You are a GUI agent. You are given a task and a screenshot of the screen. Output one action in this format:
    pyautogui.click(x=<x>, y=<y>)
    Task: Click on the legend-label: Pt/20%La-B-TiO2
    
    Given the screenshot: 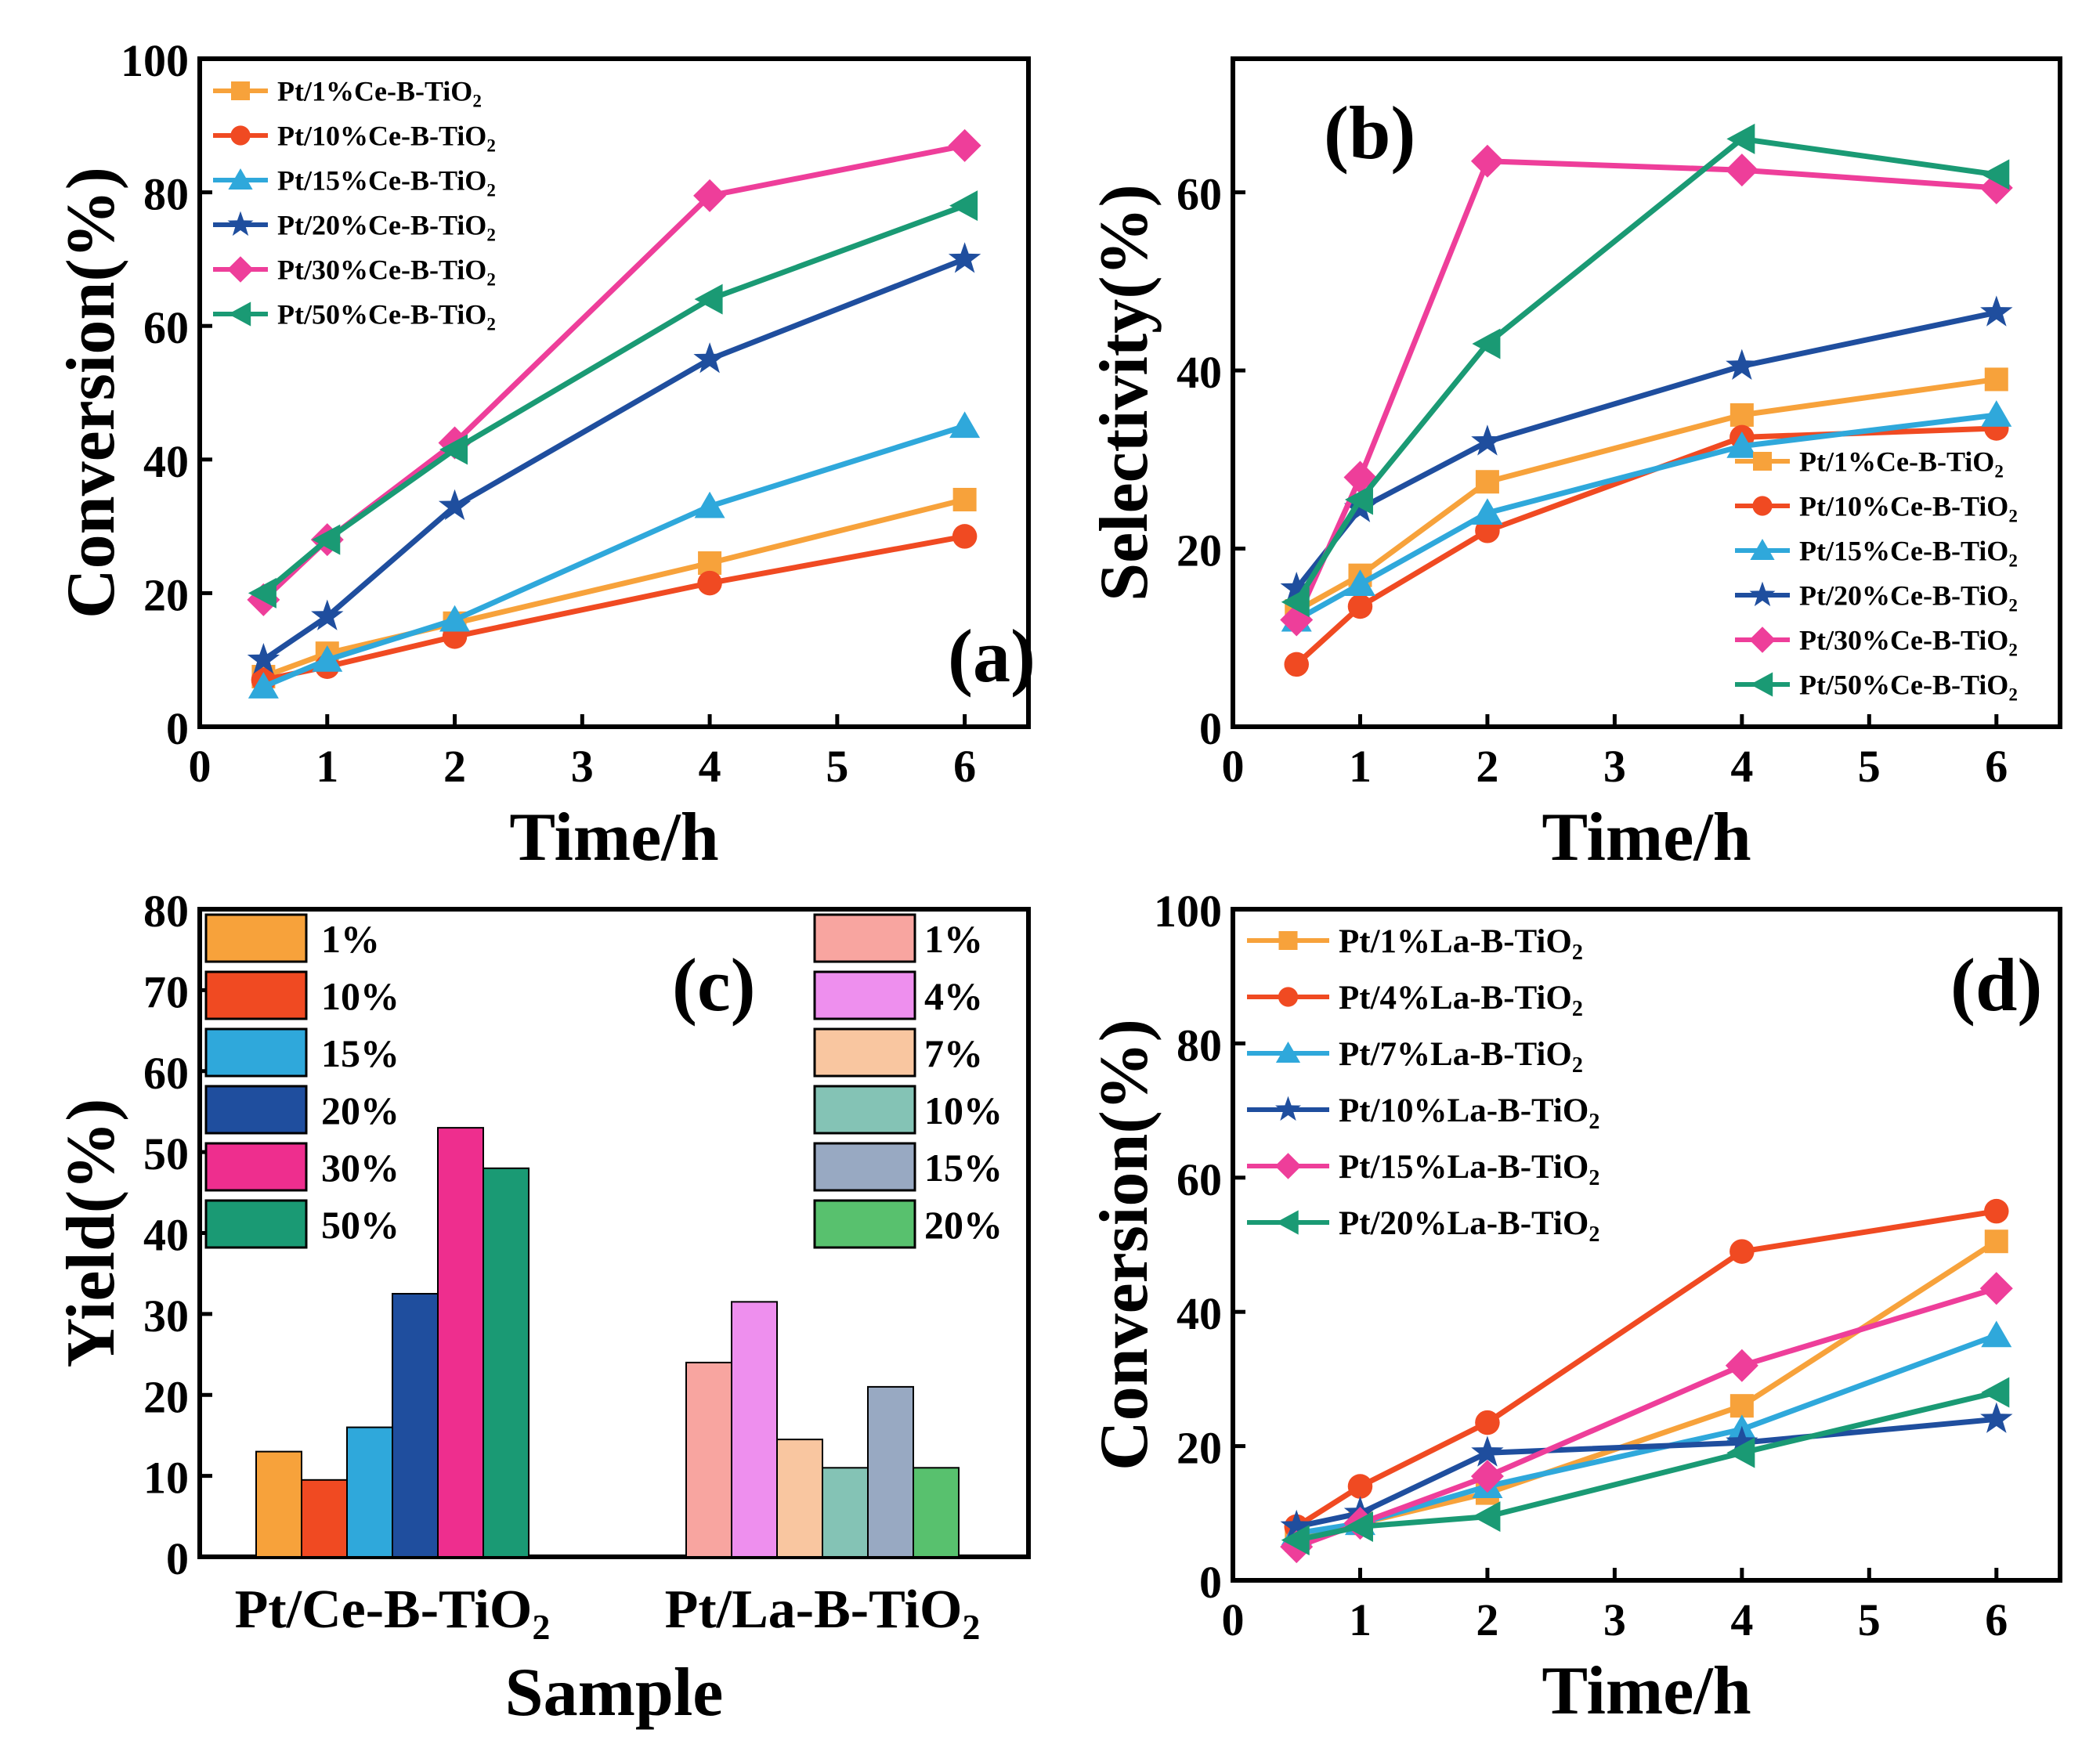 What is the action you would take?
    pyautogui.click(x=1469, y=1226)
    